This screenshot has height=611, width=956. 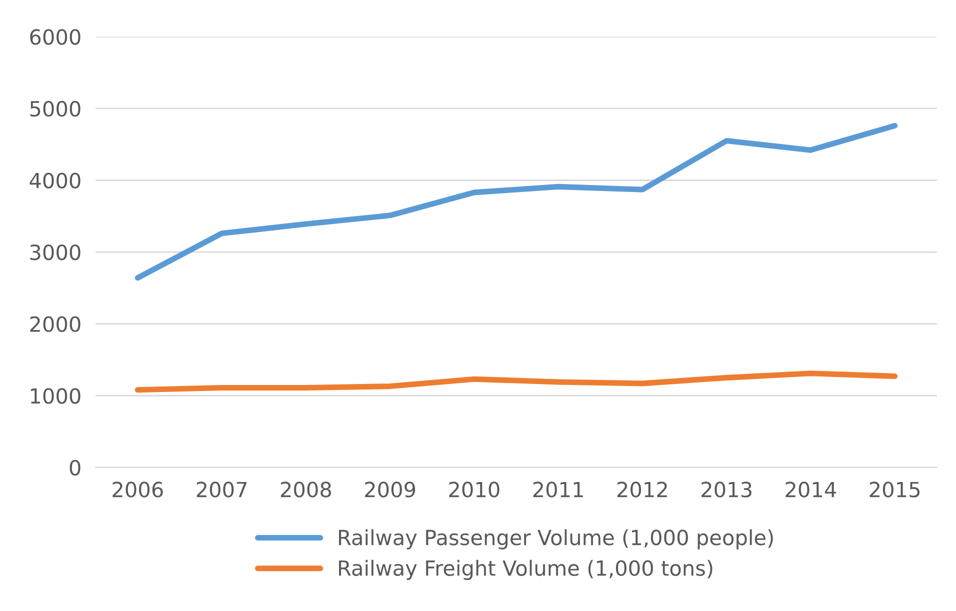 I want to click on x-tick-label: 2008, so click(x=306, y=490).